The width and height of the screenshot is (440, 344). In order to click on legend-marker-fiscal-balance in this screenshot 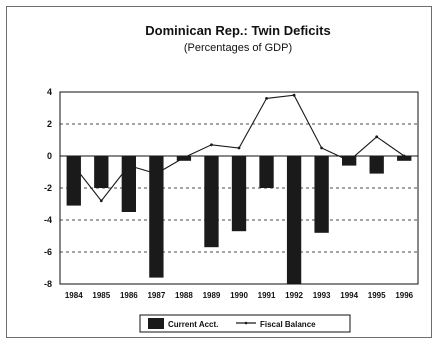, I will do `click(246, 323)`.